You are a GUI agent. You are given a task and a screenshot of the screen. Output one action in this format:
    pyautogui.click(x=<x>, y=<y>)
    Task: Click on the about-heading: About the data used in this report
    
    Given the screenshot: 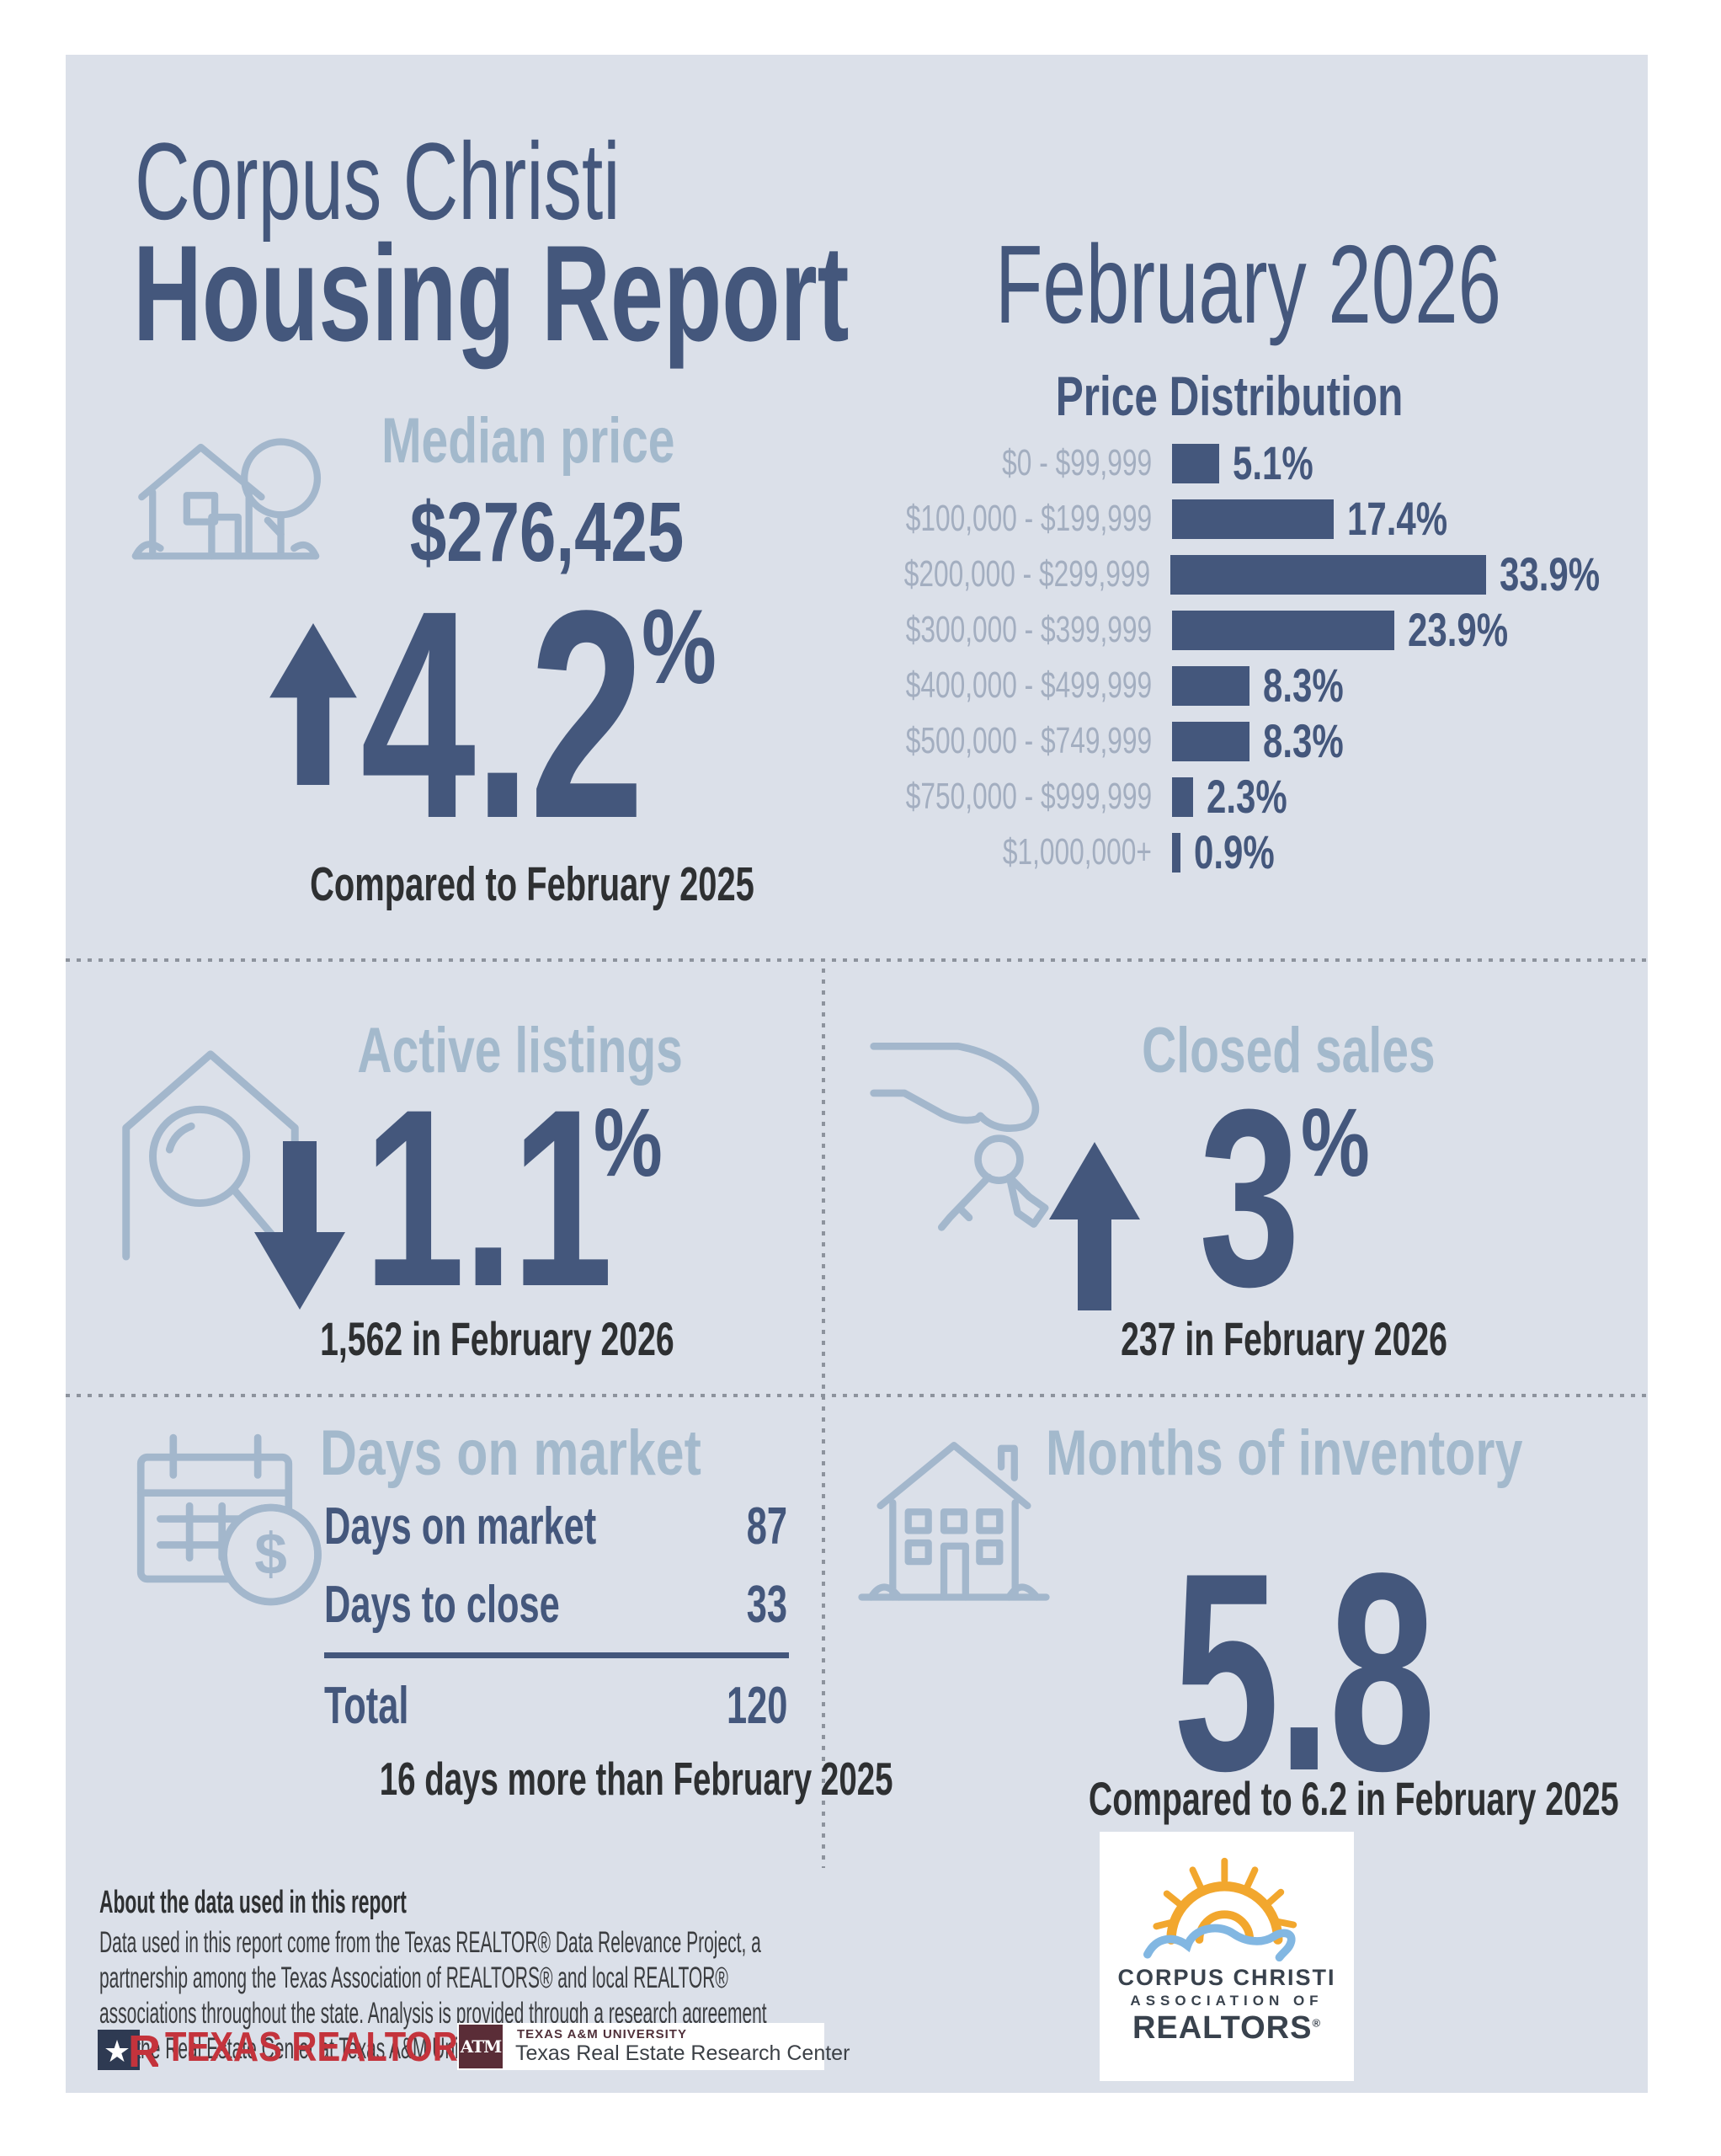 What is the action you would take?
    pyautogui.click(x=253, y=1902)
    